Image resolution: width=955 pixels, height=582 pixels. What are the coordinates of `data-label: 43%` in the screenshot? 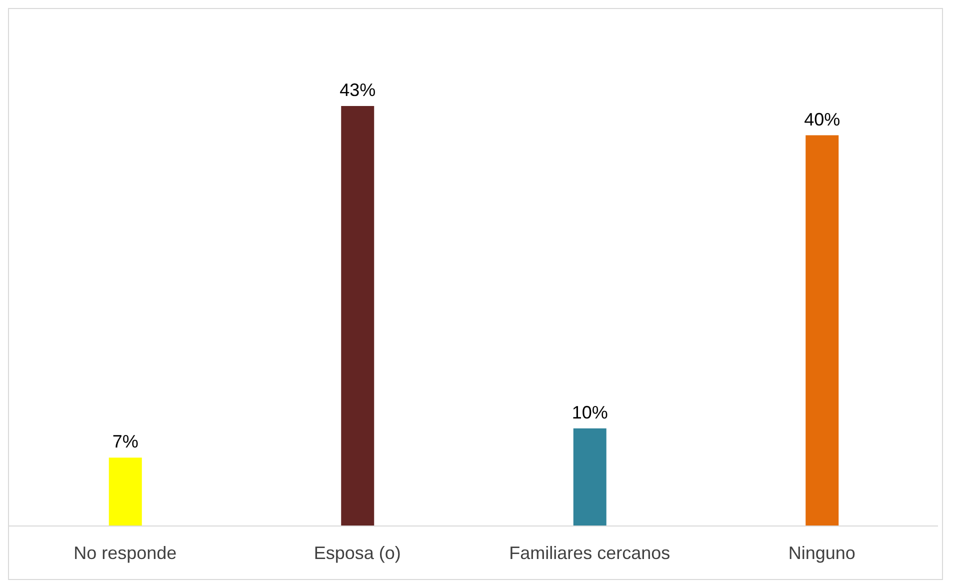 It's located at (358, 90).